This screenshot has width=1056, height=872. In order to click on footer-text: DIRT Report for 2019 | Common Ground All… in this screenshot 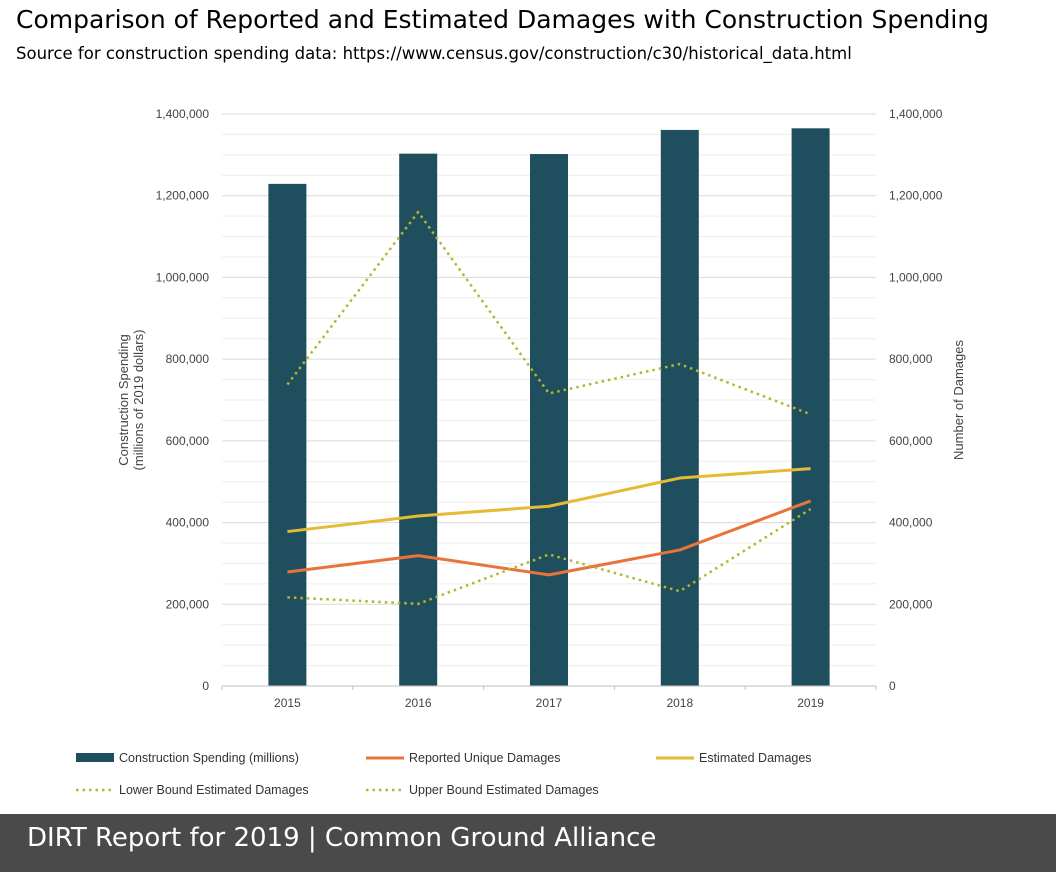, I will do `click(342, 838)`.